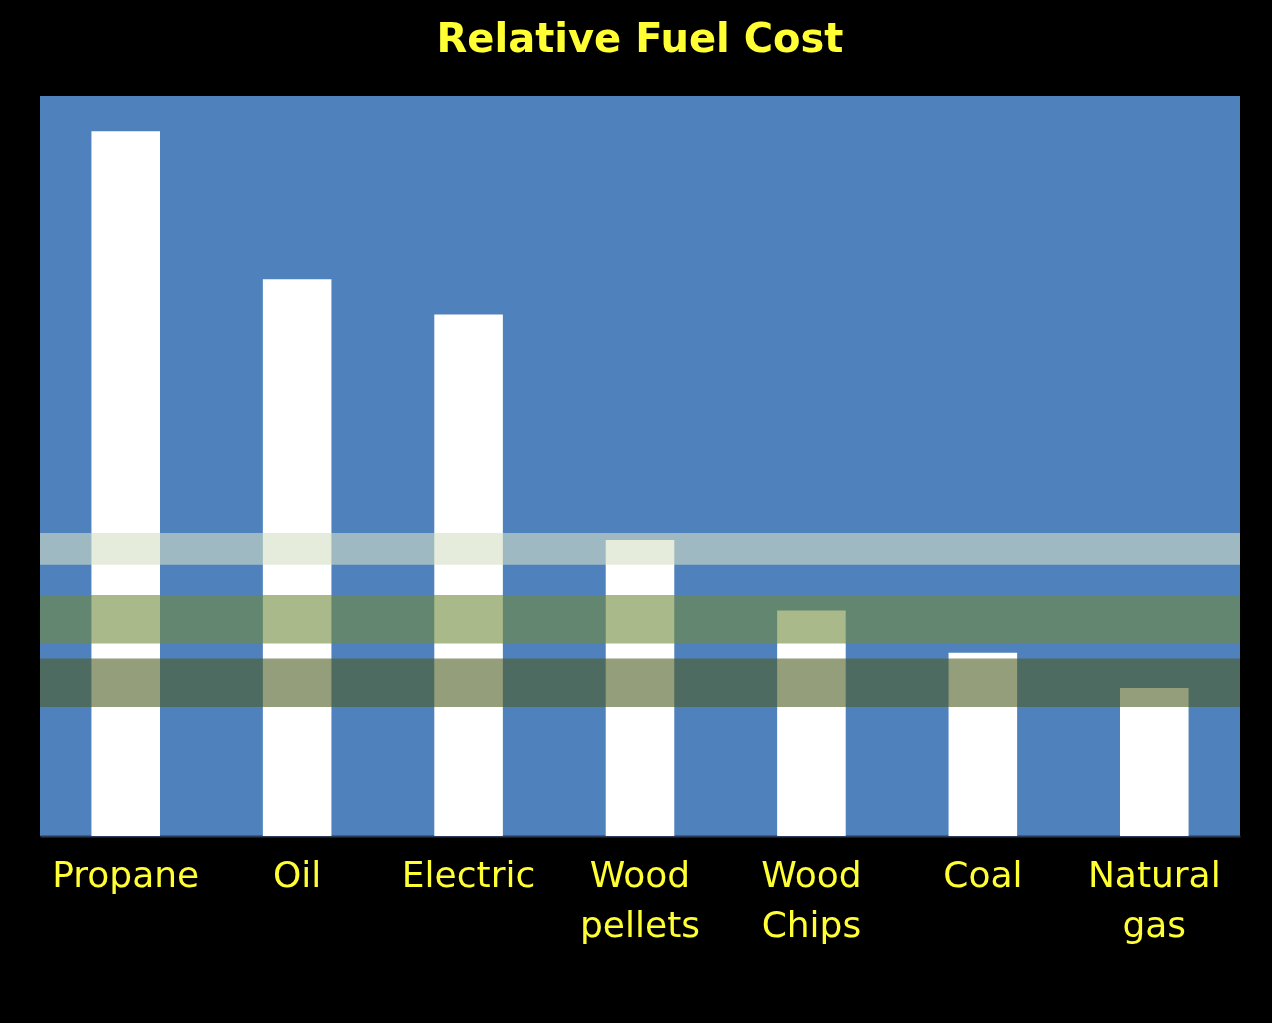  I want to click on x-tick-label: Propane, so click(126, 874).